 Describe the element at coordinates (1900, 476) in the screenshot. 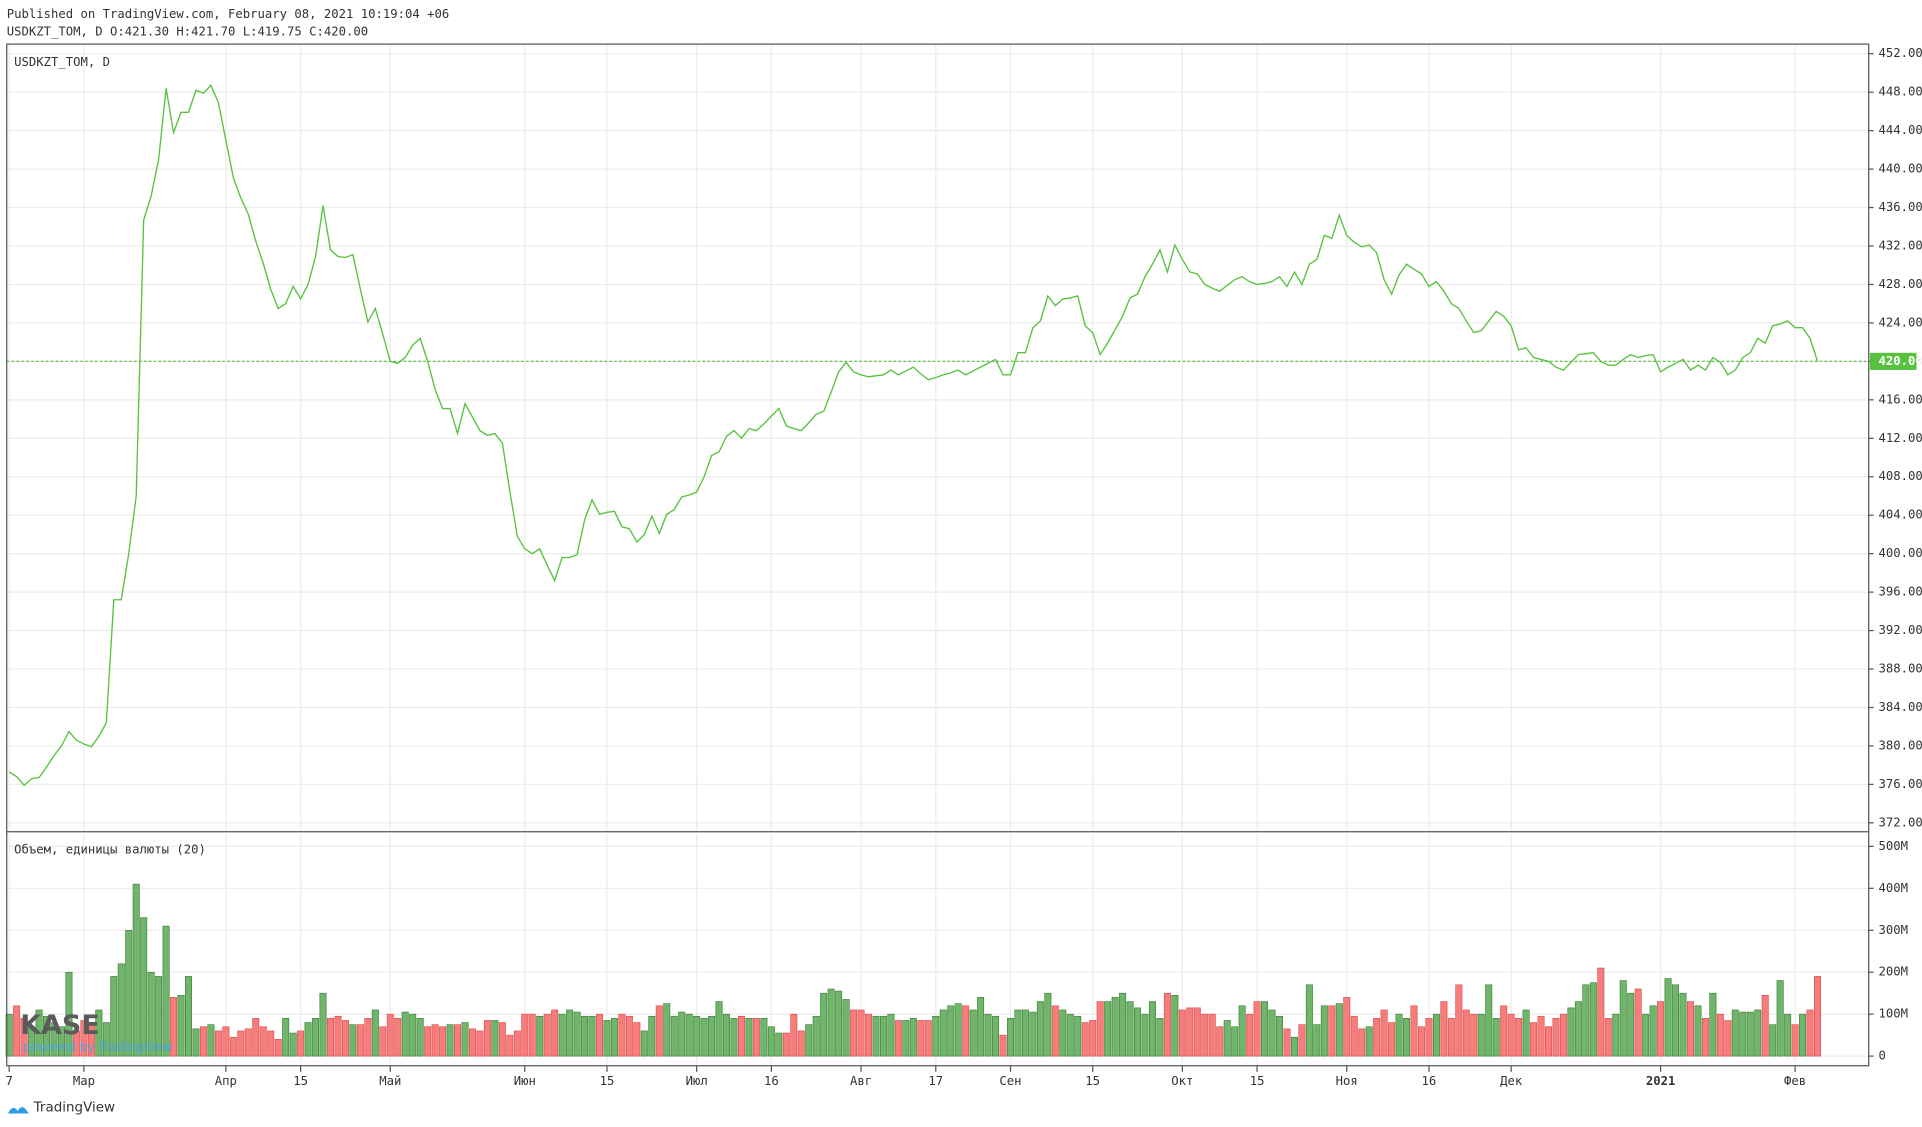

I see `y-tick-label: 408.00` at that location.